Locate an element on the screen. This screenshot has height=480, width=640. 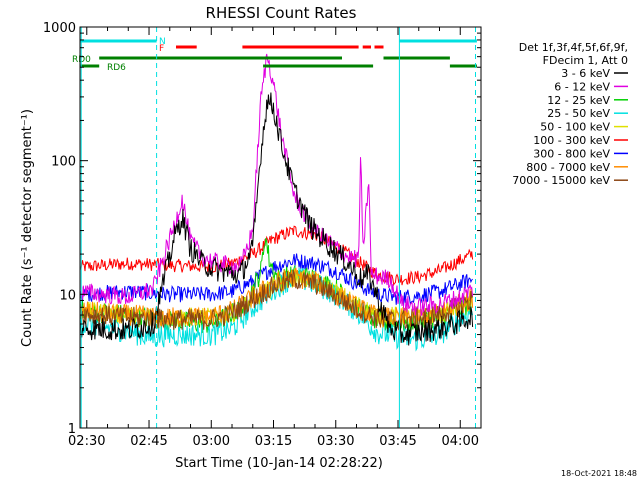
legend-header: Det 1f,3f,4f,5f,6f,9f,FDecim 1, Att 0 is located at coordinates (573, 54).